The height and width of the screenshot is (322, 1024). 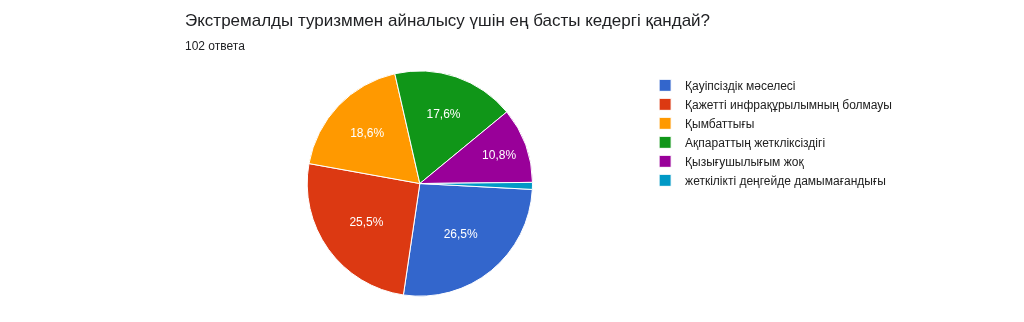 What do you see at coordinates (448, 20) in the screenshot?
I see `chart-title: Экстремалды туризммен айналысу үшін ең басты кедергі қандай?` at bounding box center [448, 20].